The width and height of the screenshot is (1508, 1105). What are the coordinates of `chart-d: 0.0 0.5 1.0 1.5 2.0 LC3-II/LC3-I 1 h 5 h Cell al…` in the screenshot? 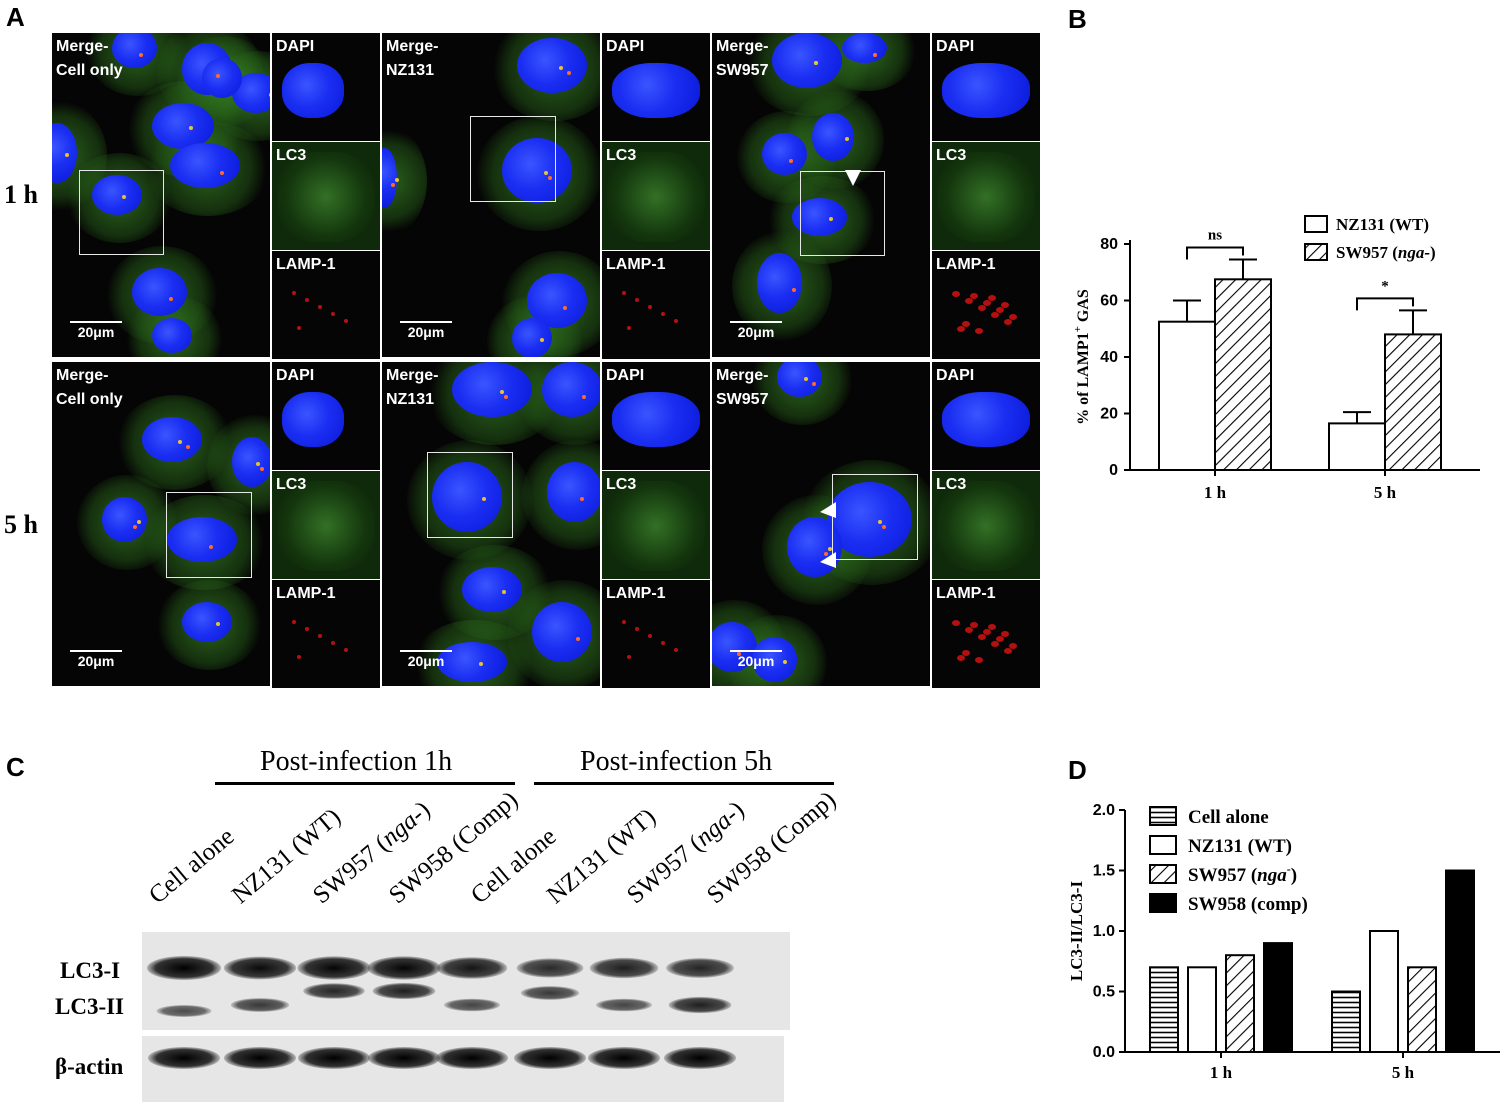 It's located at (1283, 942).